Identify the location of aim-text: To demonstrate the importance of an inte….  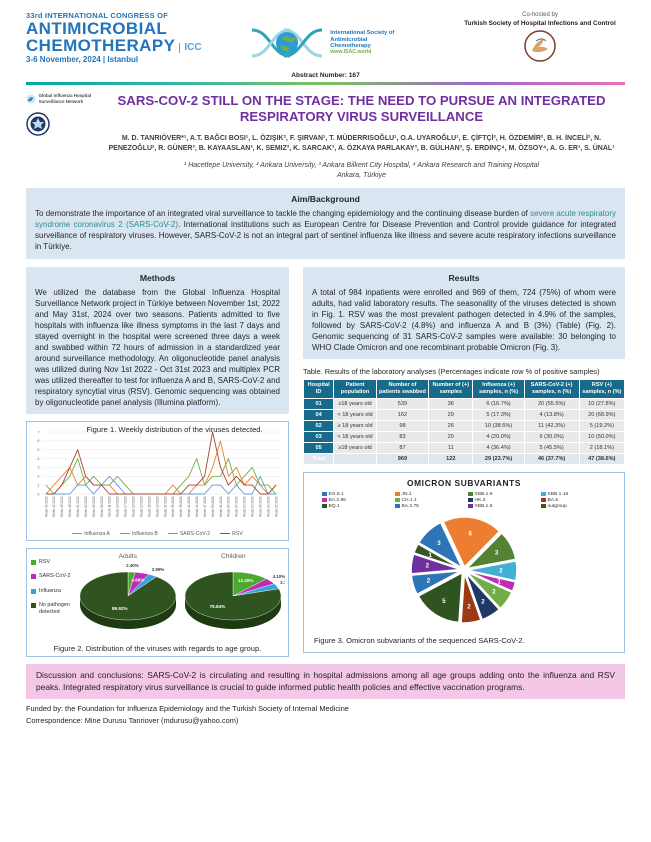
(325, 230).